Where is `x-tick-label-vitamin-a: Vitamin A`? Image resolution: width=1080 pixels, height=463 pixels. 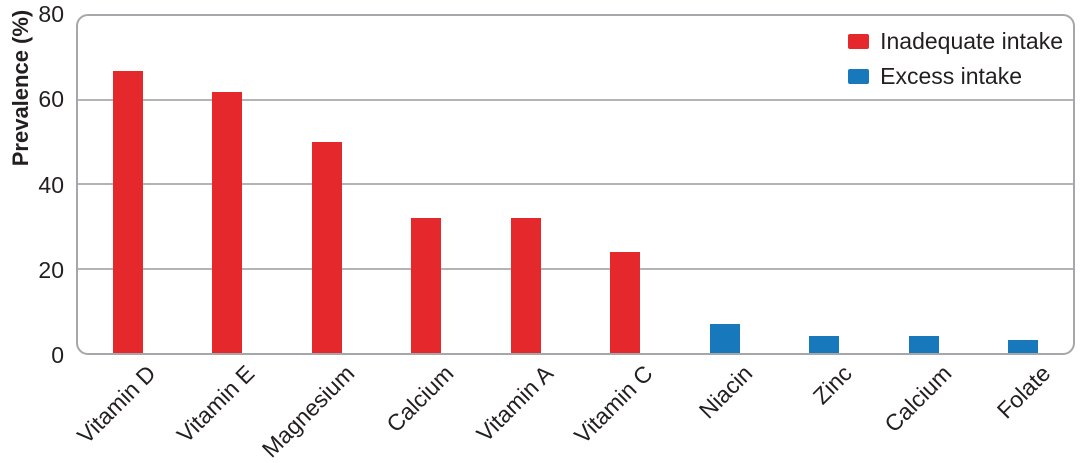 x-tick-label-vitamin-a: Vitamin A is located at coordinates (515, 403).